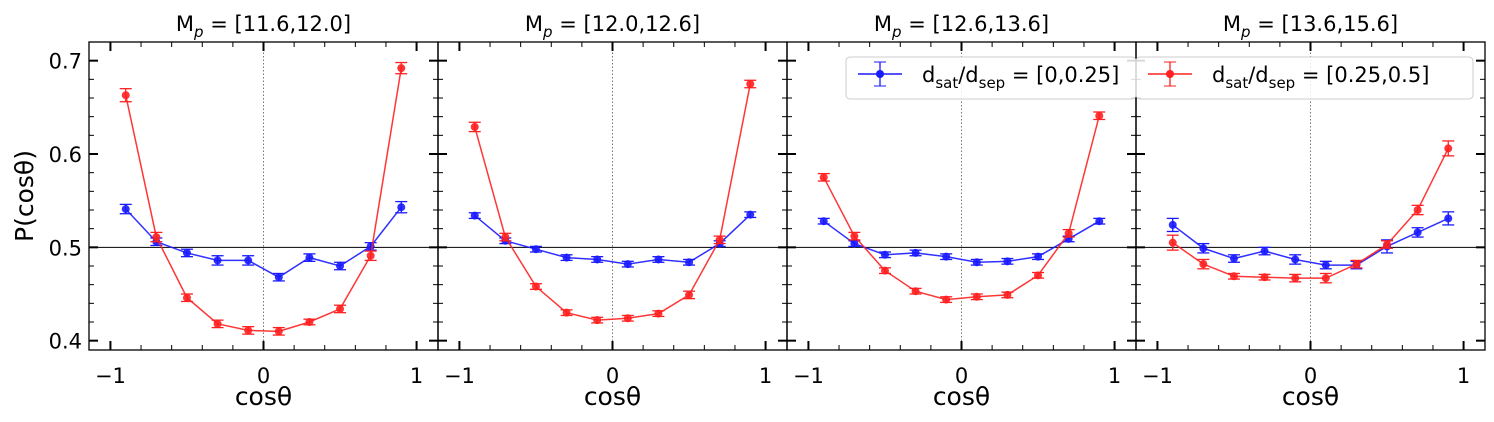 Image resolution: width=1494 pixels, height=422 pixels. Describe the element at coordinates (976, 24) in the screenshot. I see `title-range: = [12.6,13.6]` at that location.